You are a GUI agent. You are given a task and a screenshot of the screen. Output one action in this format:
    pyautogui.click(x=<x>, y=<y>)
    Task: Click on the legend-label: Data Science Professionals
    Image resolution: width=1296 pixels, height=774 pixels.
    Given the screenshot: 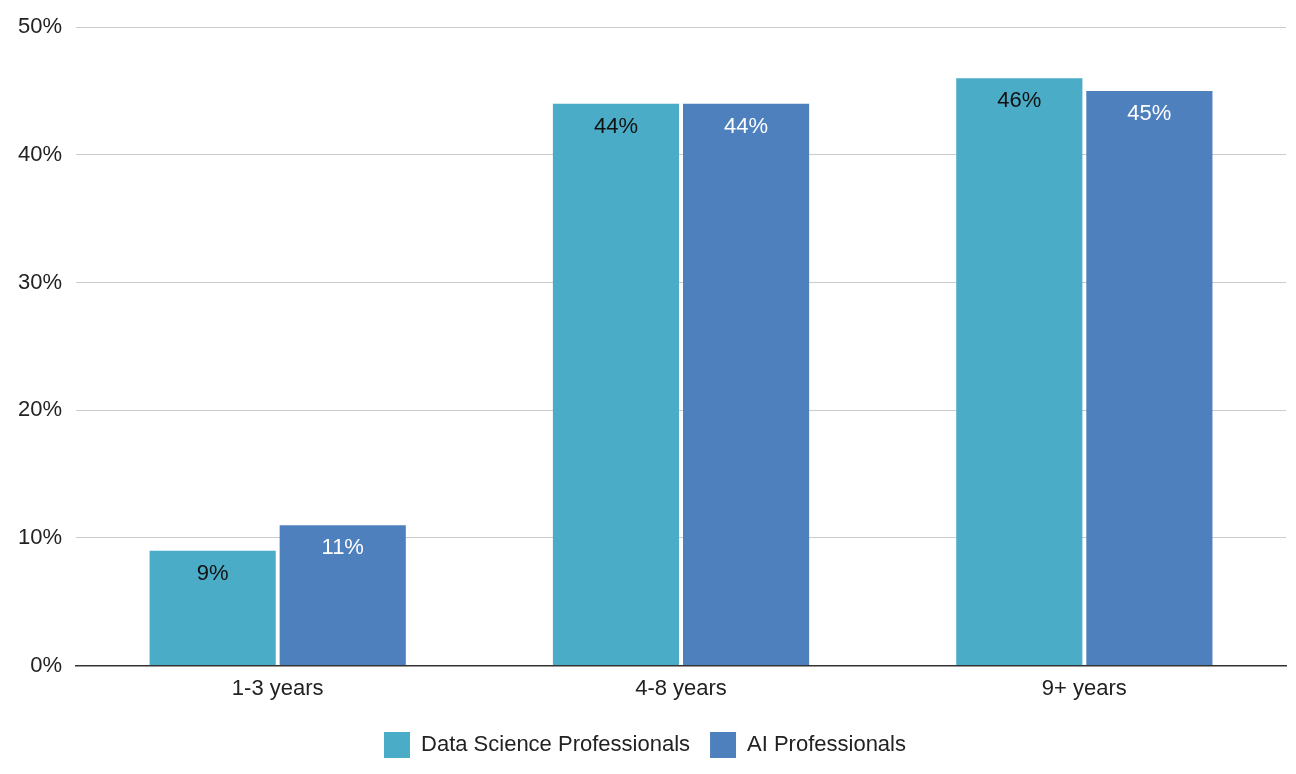 What is the action you would take?
    pyautogui.click(x=556, y=744)
    